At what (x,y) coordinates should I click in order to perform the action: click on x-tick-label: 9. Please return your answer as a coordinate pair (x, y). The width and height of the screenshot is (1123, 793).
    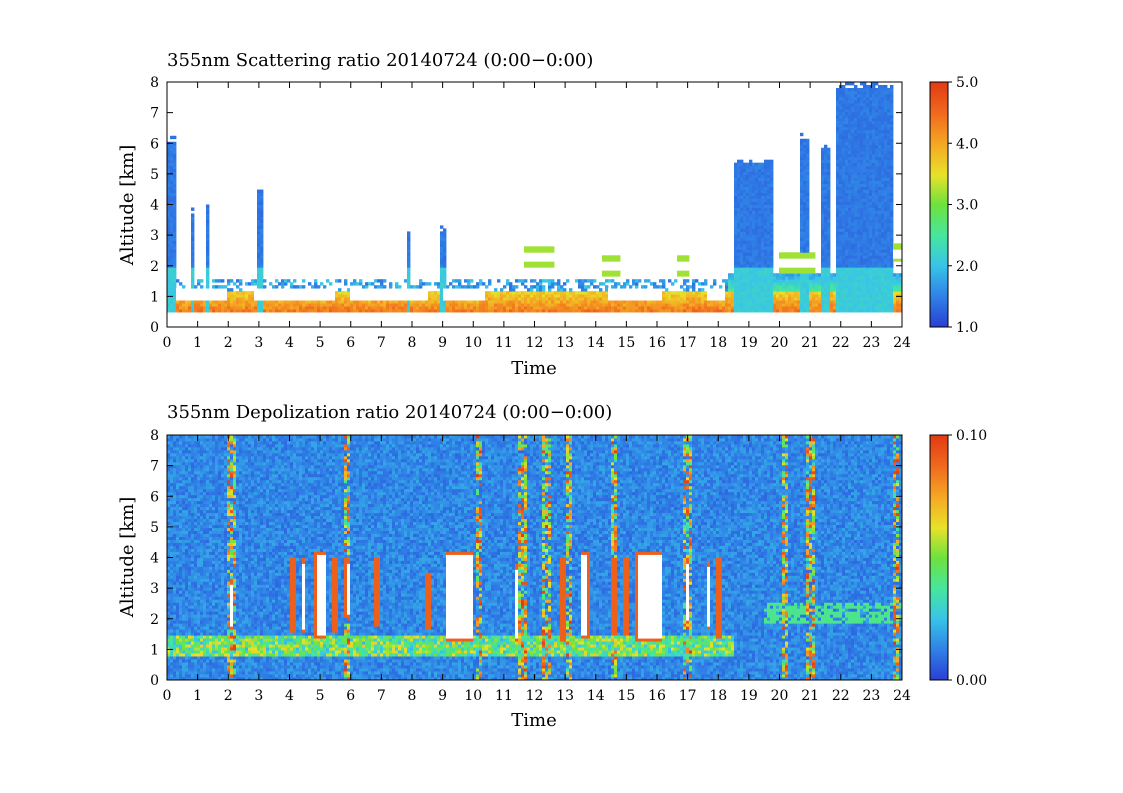
    Looking at the image, I should click on (442, 343).